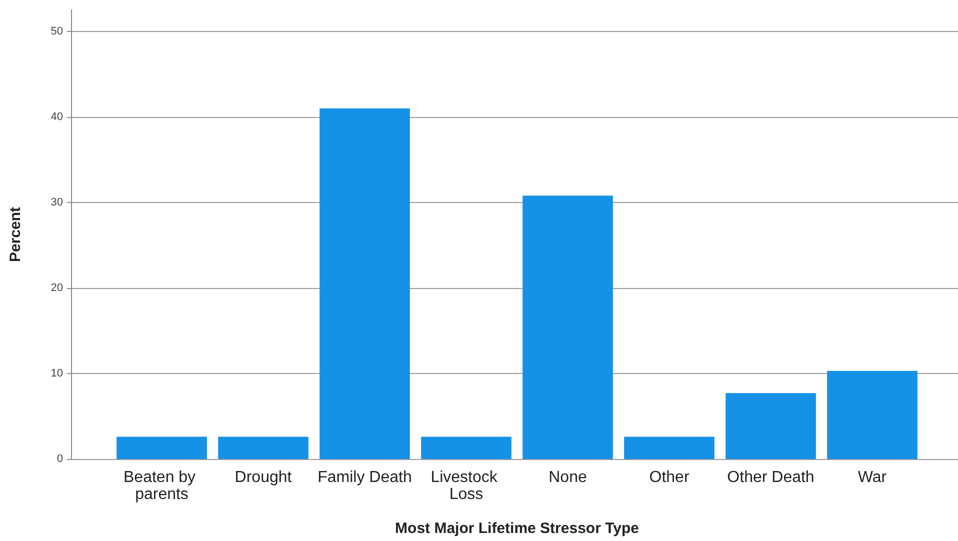 The image size is (958, 541). What do you see at coordinates (59, 459) in the screenshot?
I see `y-tick-label: 0` at bounding box center [59, 459].